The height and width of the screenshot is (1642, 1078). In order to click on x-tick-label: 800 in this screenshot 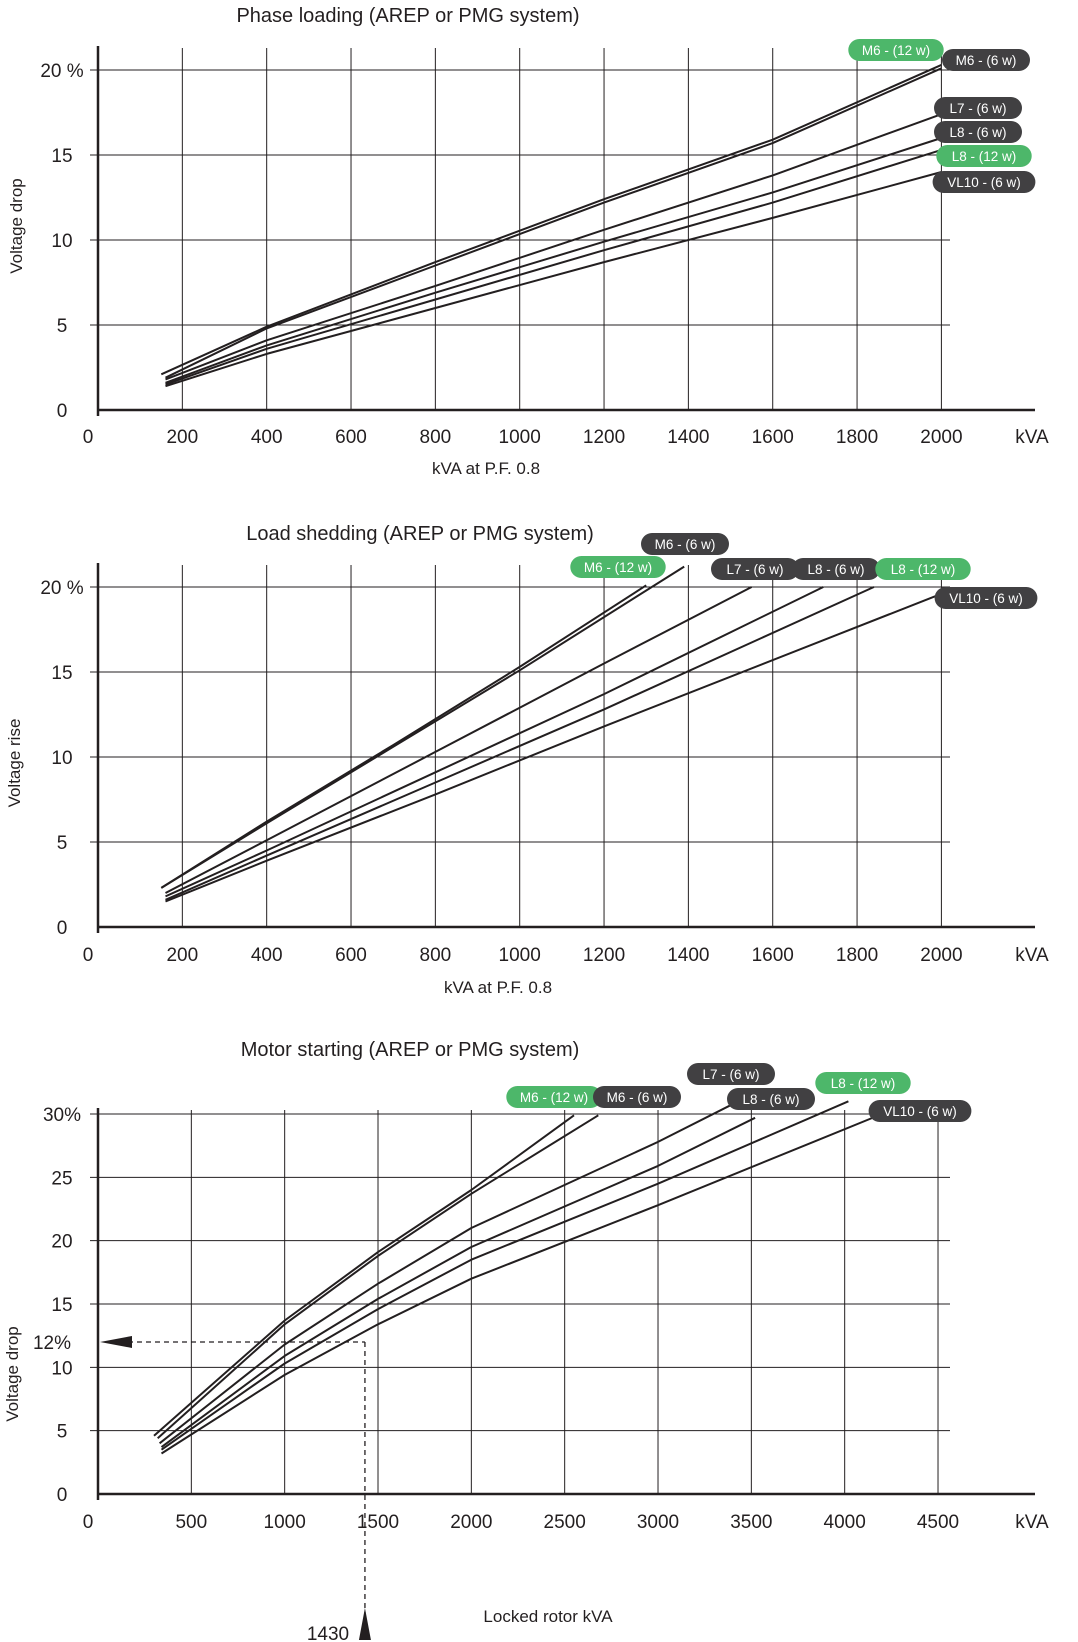, I will do `click(436, 437)`.